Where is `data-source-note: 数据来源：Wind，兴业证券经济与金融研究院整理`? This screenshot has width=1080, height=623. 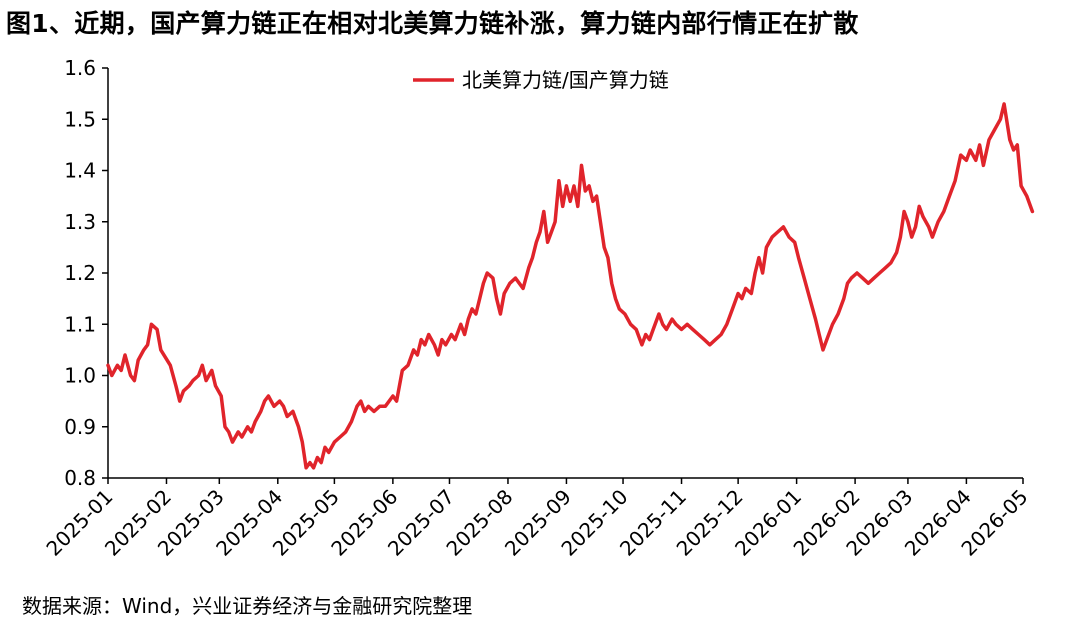
data-source-note: 数据来源：Wind，兴业证券经济与金融研究院整理 is located at coordinates (247, 606).